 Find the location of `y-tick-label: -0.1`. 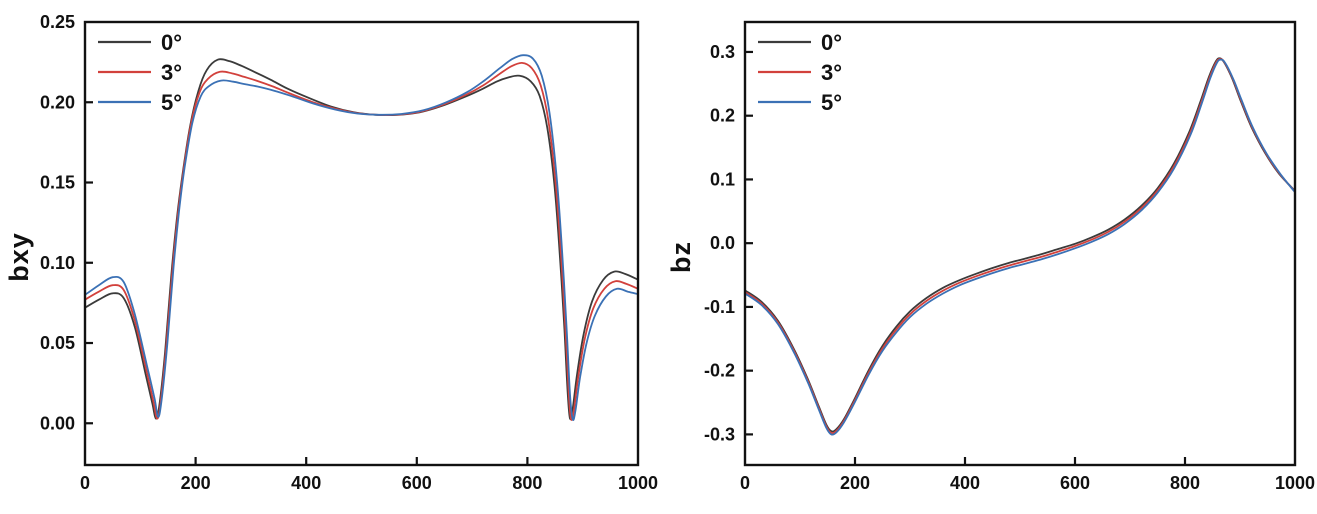

y-tick-label: -0.1 is located at coordinates (719, 307).